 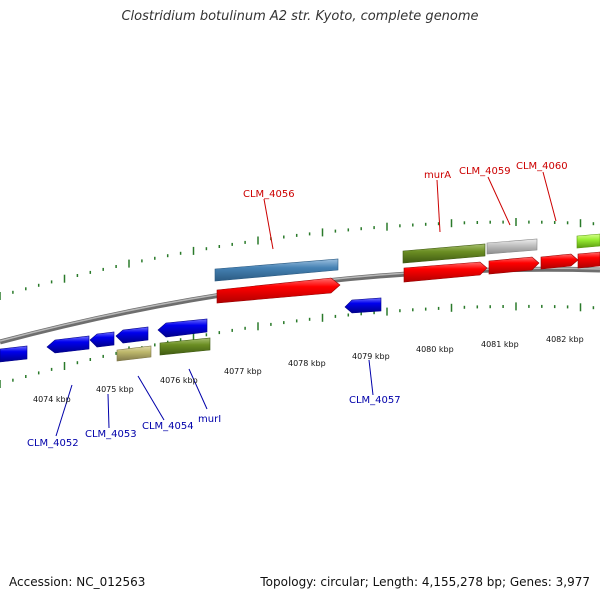 I want to click on forward-tick-ruler, so click(x=297, y=259).